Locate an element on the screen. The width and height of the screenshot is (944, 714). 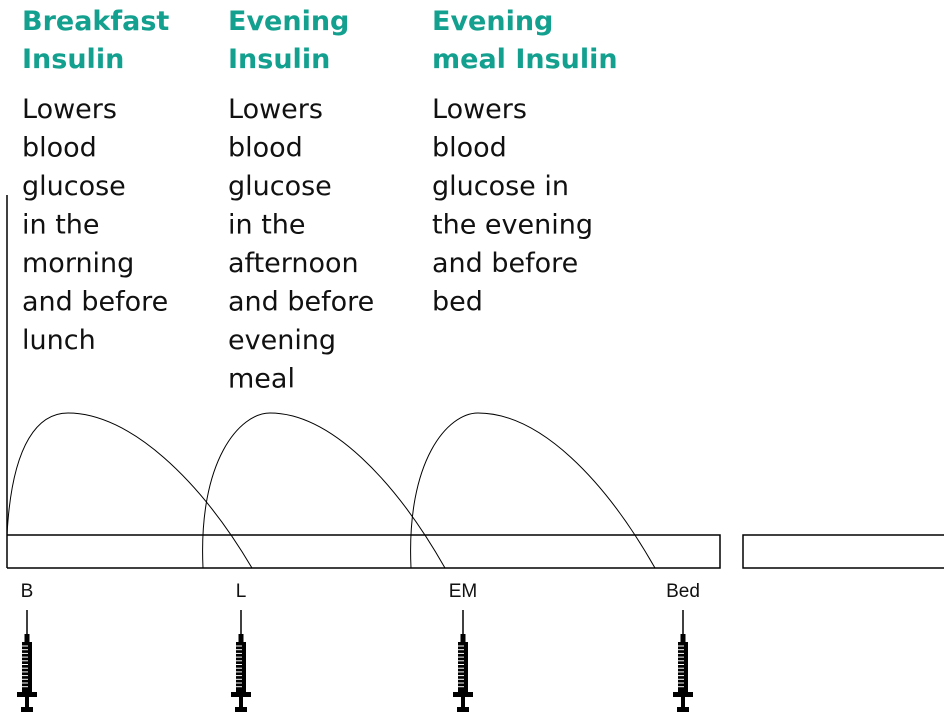
column-description: morning is located at coordinates (78, 263).